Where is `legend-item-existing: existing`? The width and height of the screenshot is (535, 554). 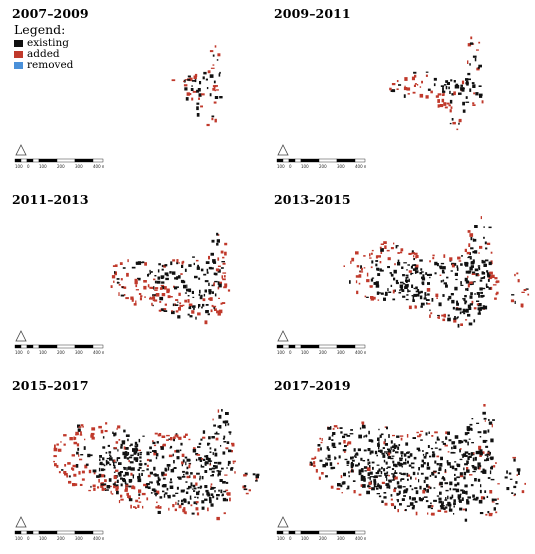 legend-item-existing: existing is located at coordinates (43, 43).